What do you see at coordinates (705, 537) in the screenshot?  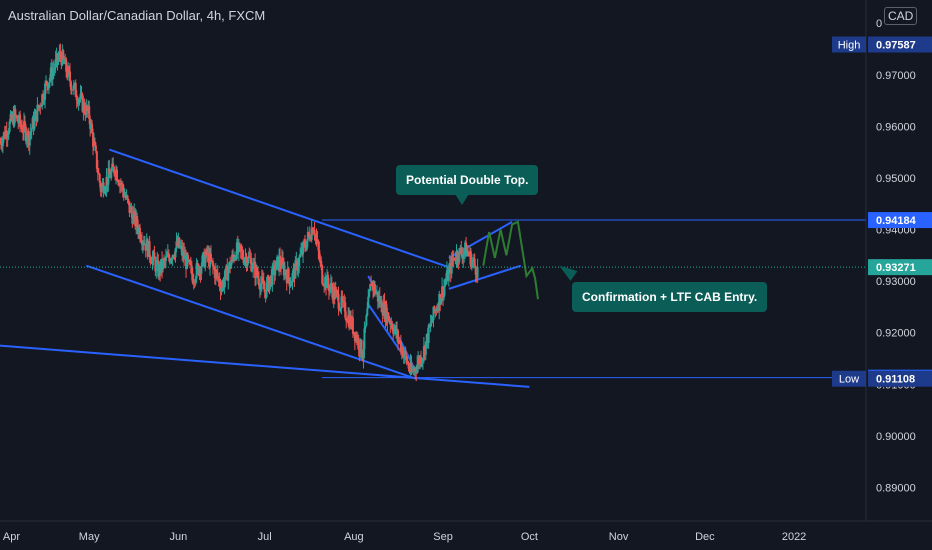 I see `x-tick-label: Dec` at bounding box center [705, 537].